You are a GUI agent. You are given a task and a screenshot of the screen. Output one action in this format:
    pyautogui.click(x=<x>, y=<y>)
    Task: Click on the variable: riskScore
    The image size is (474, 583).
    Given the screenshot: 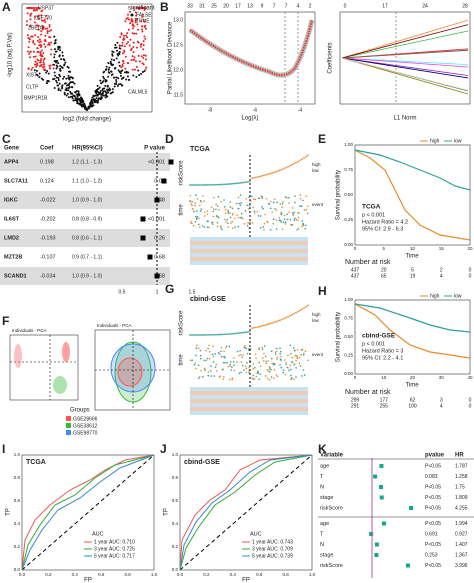 What is the action you would take?
    pyautogui.click(x=331, y=508)
    